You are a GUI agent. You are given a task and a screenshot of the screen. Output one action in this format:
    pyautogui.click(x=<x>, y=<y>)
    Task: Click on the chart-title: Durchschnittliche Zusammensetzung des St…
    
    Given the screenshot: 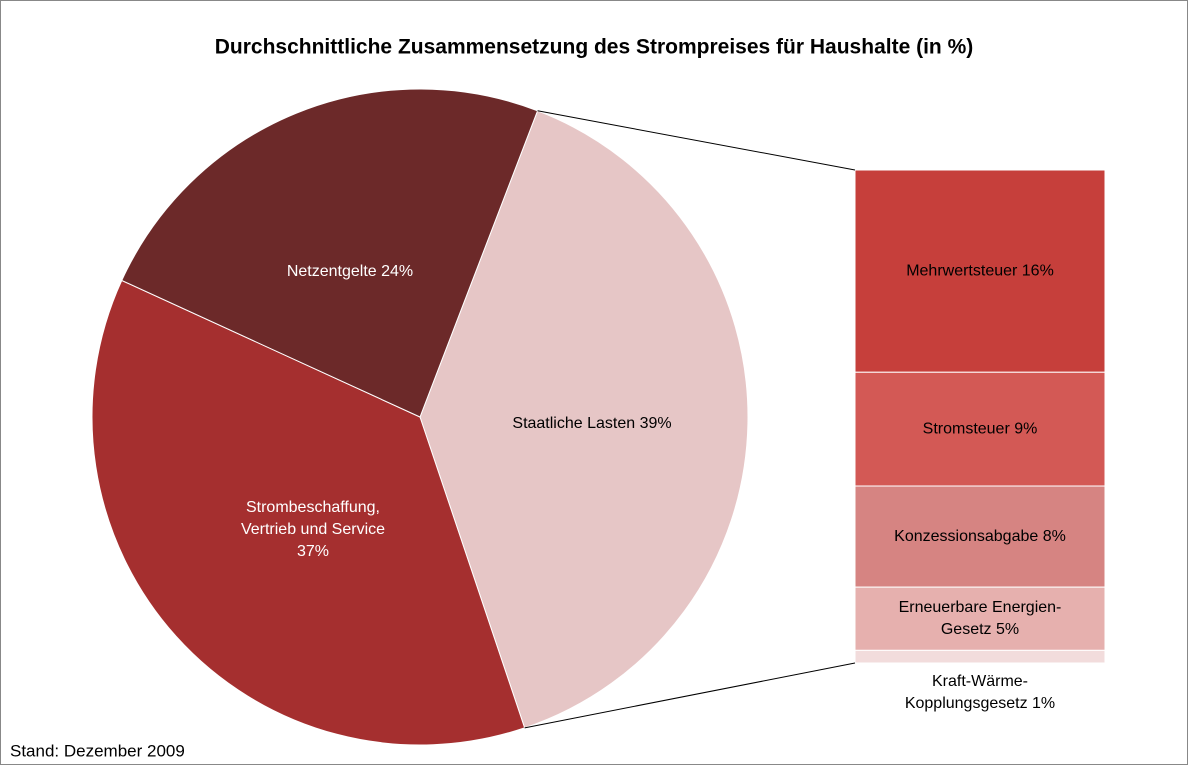 What is the action you would take?
    pyautogui.click(x=594, y=47)
    